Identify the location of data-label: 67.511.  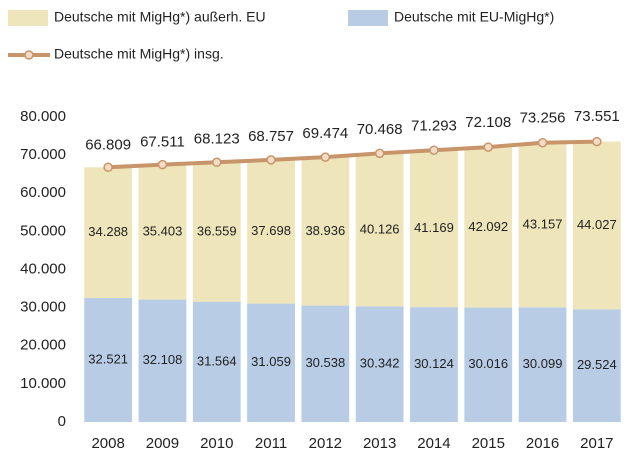
(162, 141).